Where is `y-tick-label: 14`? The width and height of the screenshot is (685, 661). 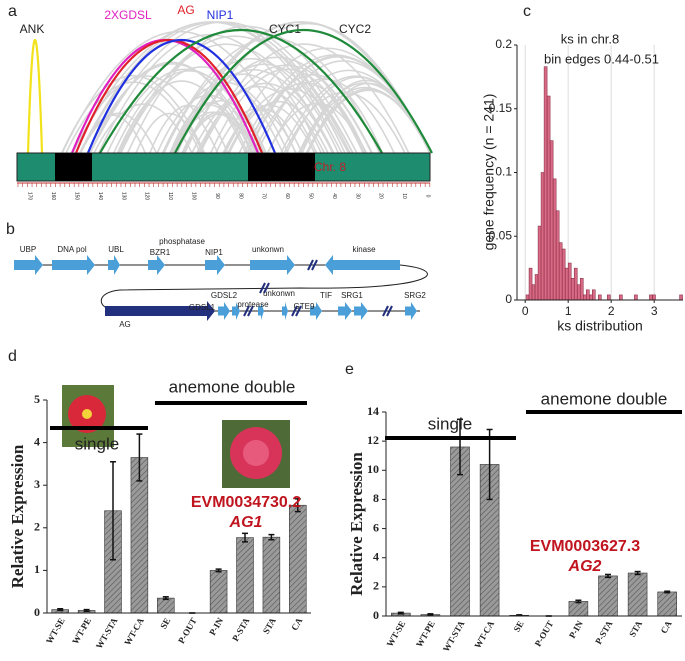
y-tick-label: 14 is located at coordinates (373, 411).